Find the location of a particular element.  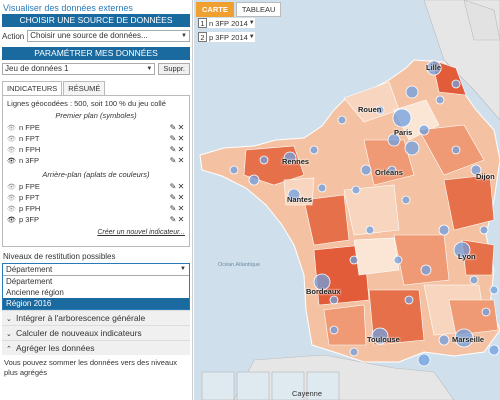

chevron-down-icon: ▼ is located at coordinates (149, 69).